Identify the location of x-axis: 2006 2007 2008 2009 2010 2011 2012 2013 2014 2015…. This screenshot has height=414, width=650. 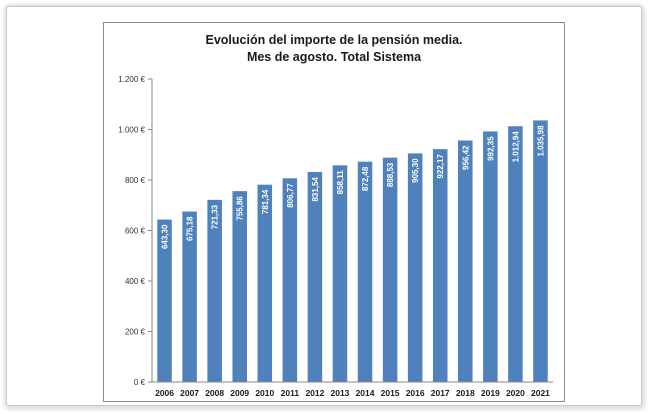
(352, 389).